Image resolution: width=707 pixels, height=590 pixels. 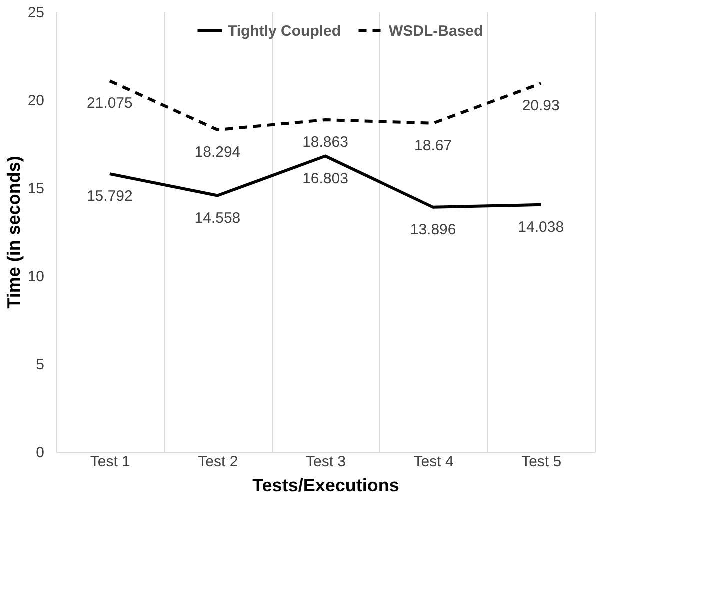 I want to click on data-label: 14.558, so click(x=217, y=218).